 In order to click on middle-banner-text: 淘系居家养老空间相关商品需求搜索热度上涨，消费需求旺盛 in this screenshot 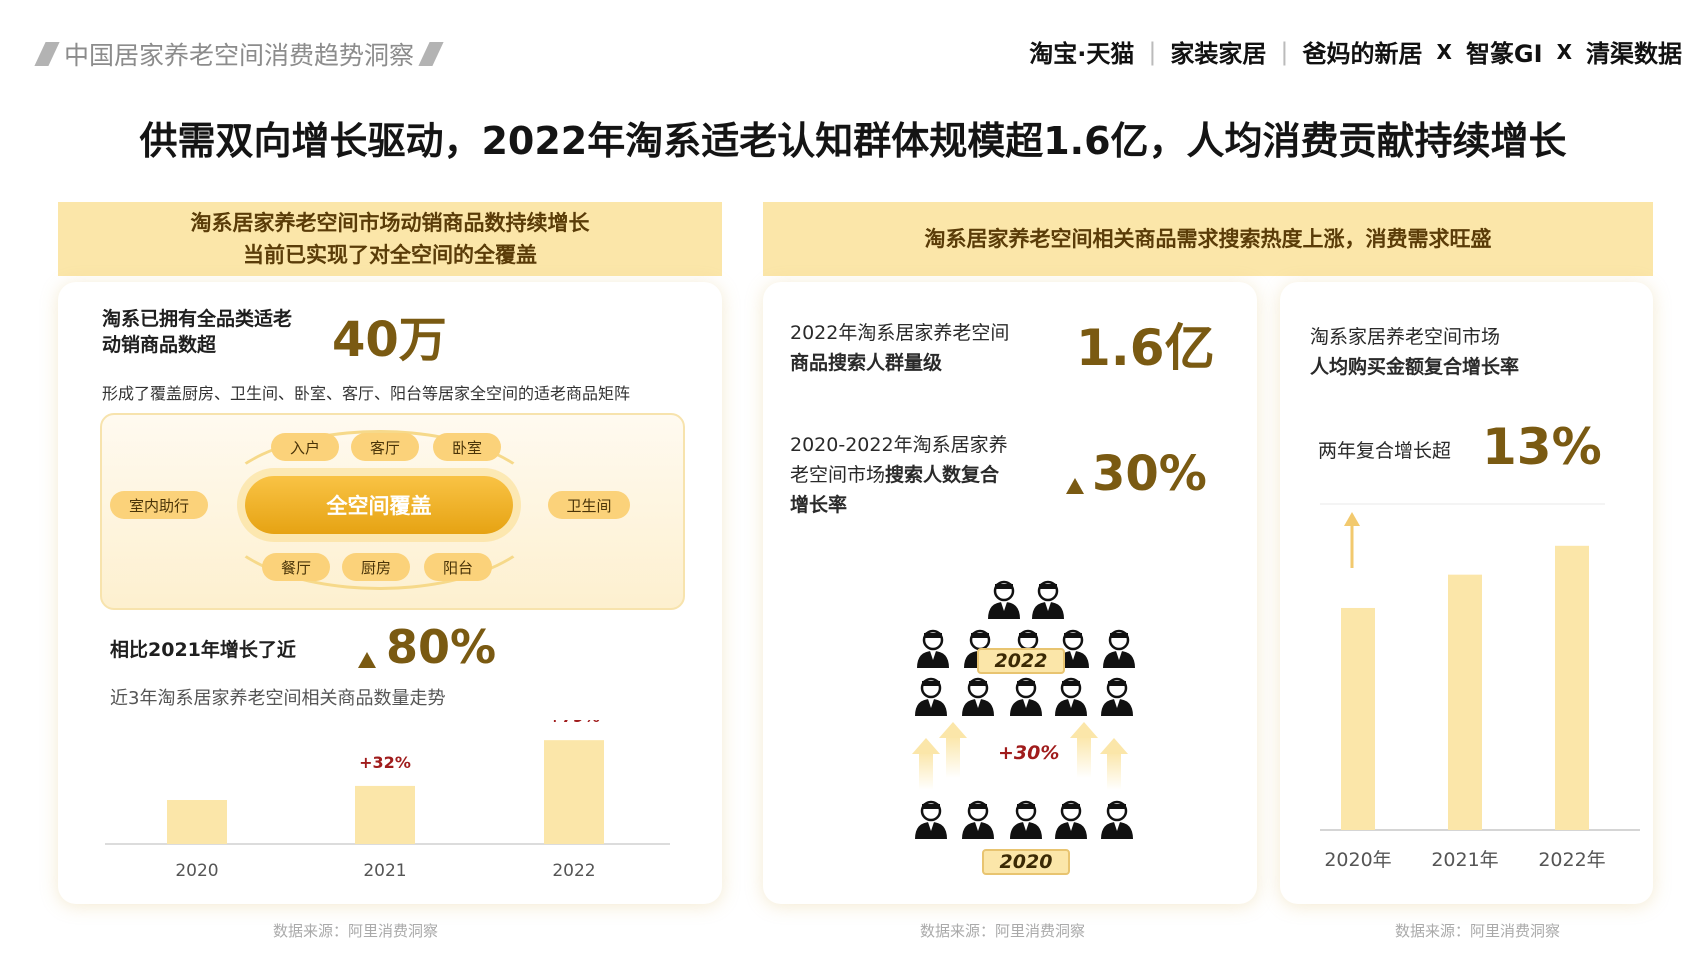, I will do `click(1208, 239)`.